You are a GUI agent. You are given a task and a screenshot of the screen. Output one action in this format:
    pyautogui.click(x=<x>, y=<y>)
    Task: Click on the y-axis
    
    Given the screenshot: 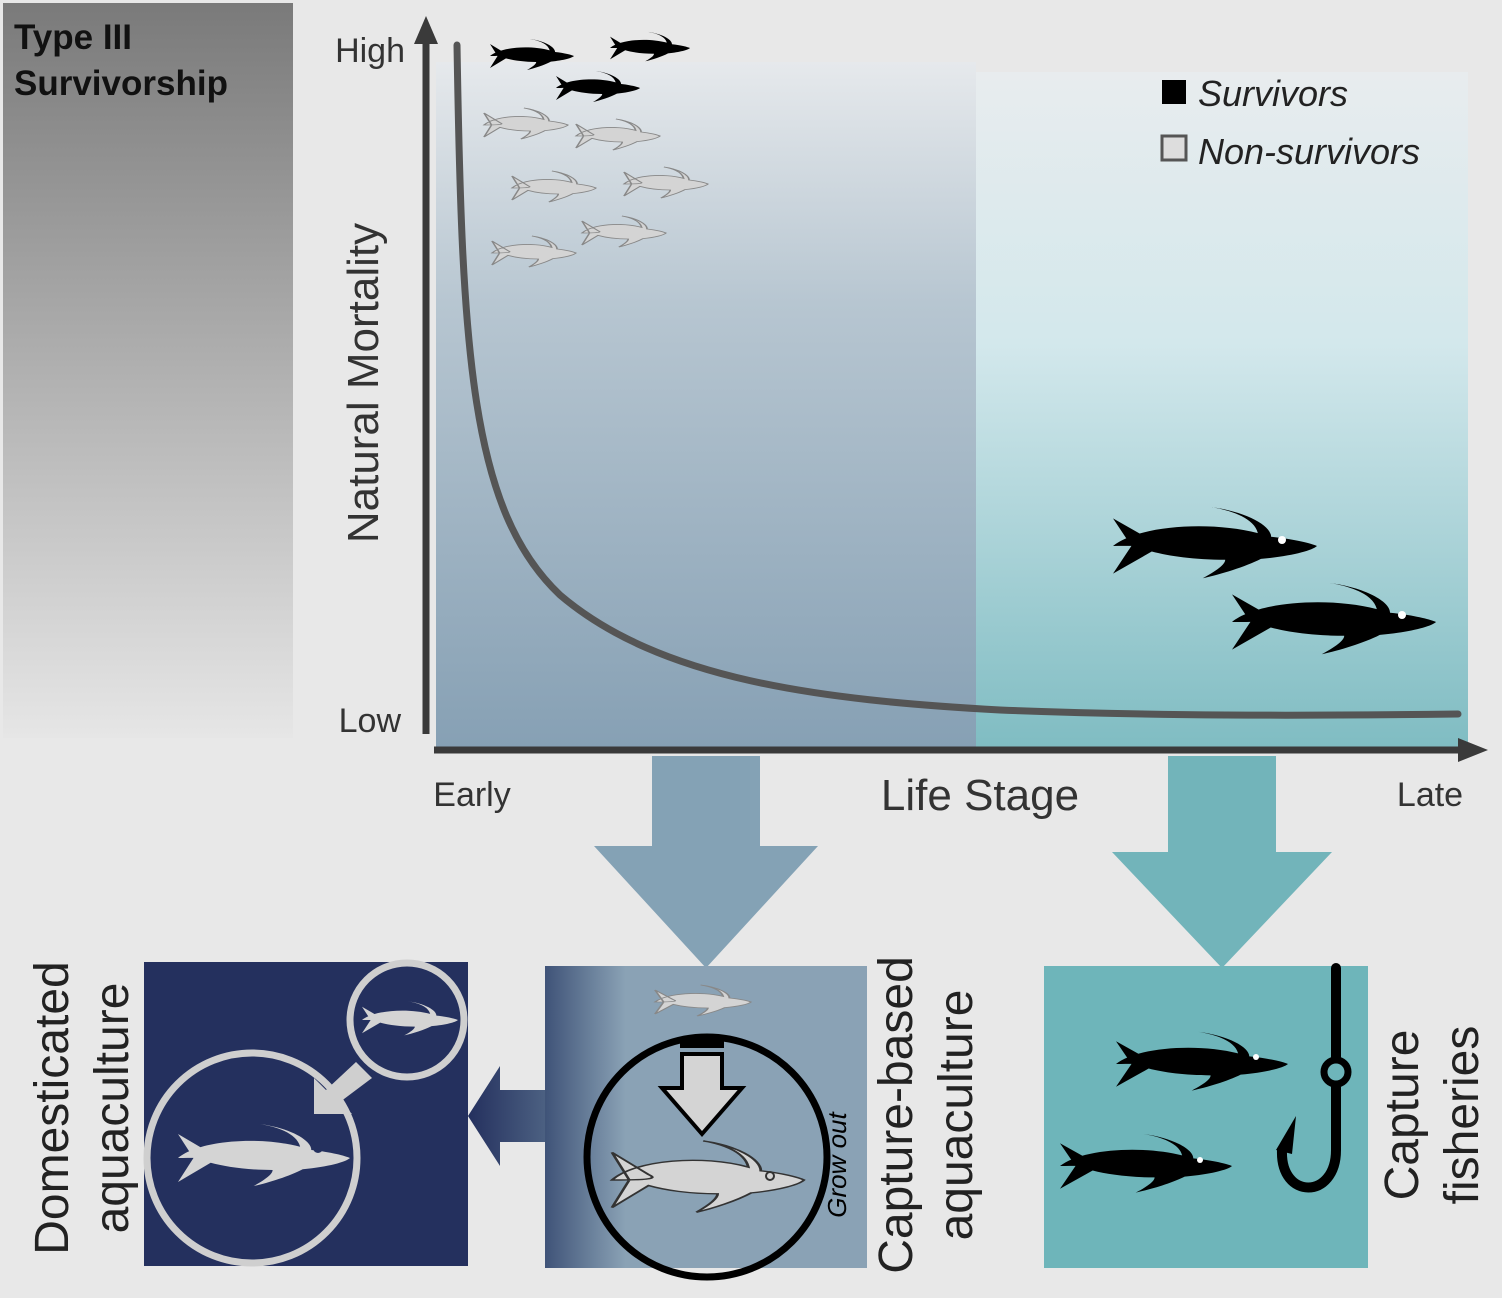 What is the action you would take?
    pyautogui.click(x=426, y=375)
    